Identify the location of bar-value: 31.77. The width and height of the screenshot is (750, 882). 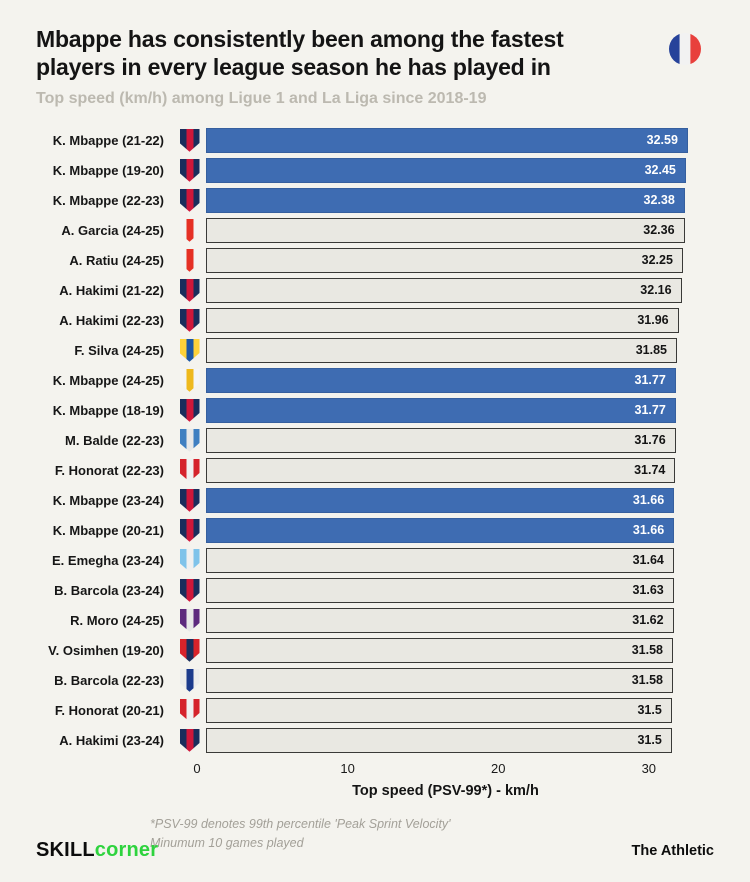
(650, 380).